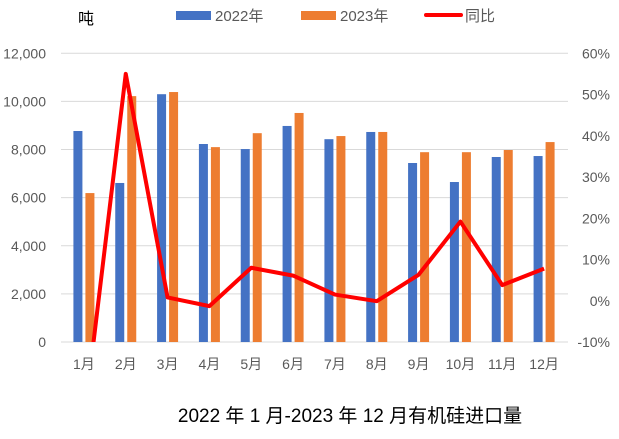  What do you see at coordinates (454, 262) in the screenshot?
I see `bar-2022年-10月` at bounding box center [454, 262].